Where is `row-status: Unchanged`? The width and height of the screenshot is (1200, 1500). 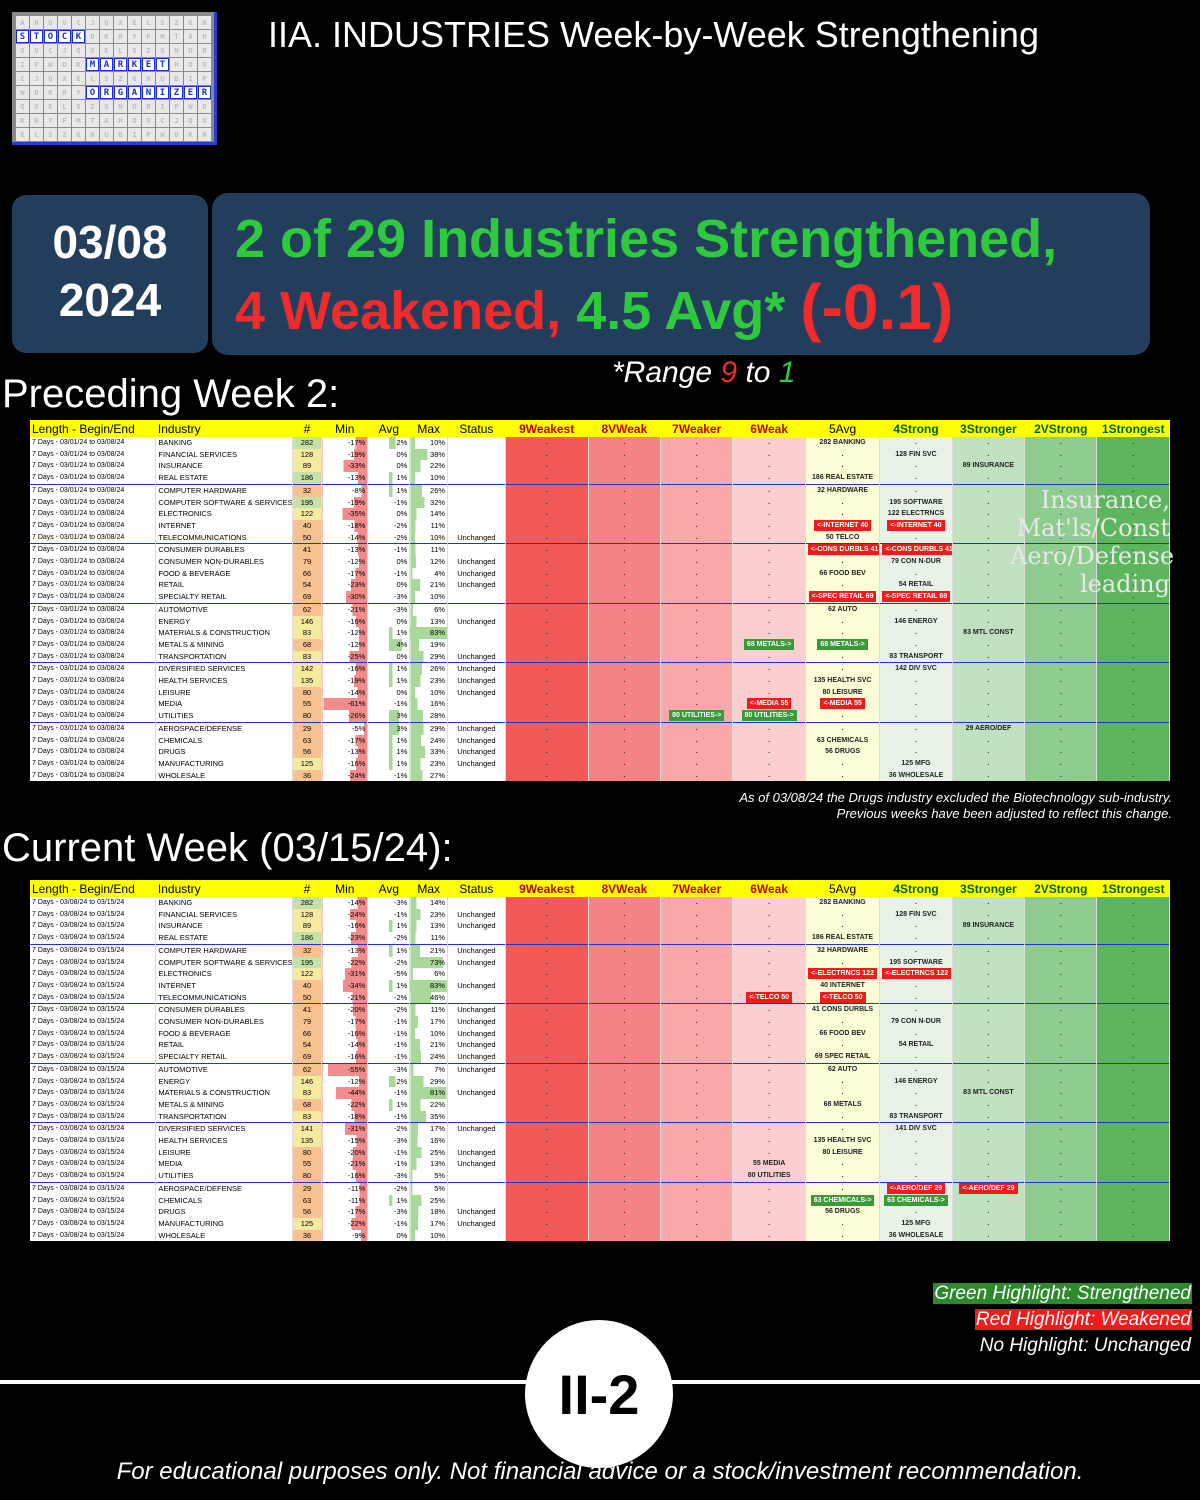
row-status: Unchanged is located at coordinates (476, 537).